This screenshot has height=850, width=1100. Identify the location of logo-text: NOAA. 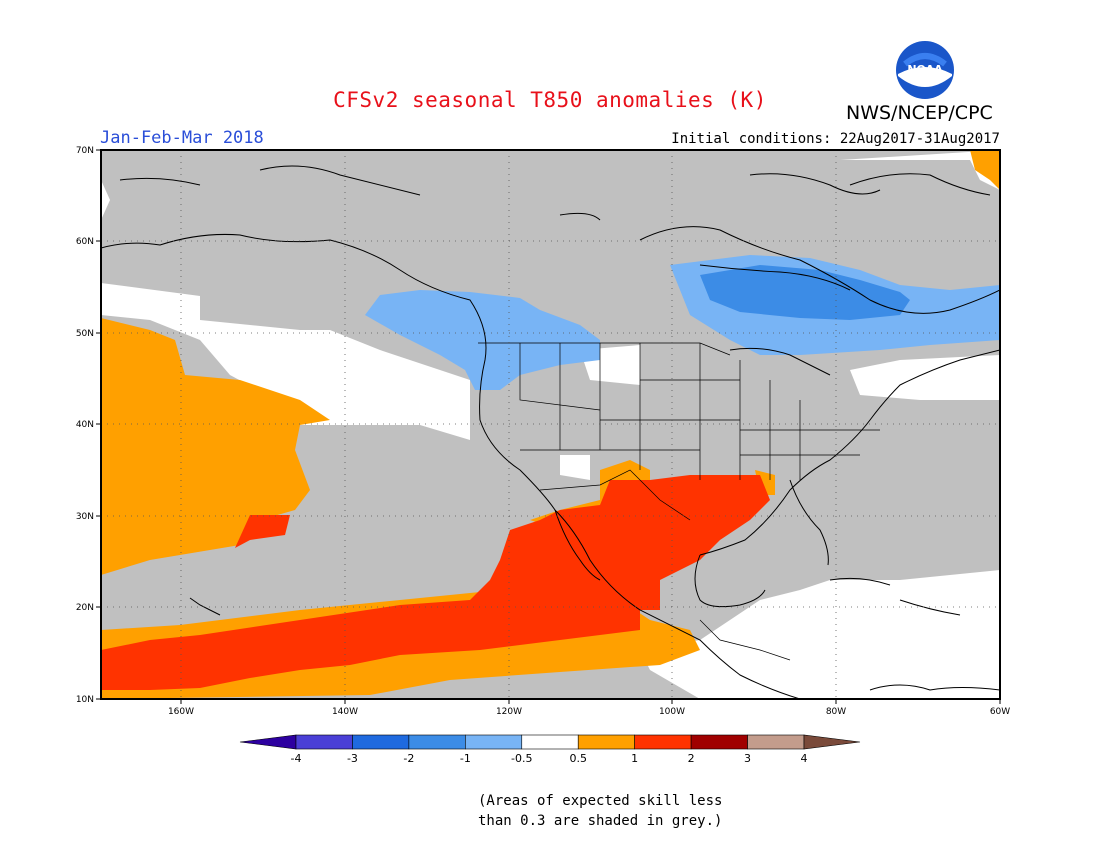
(925, 69).